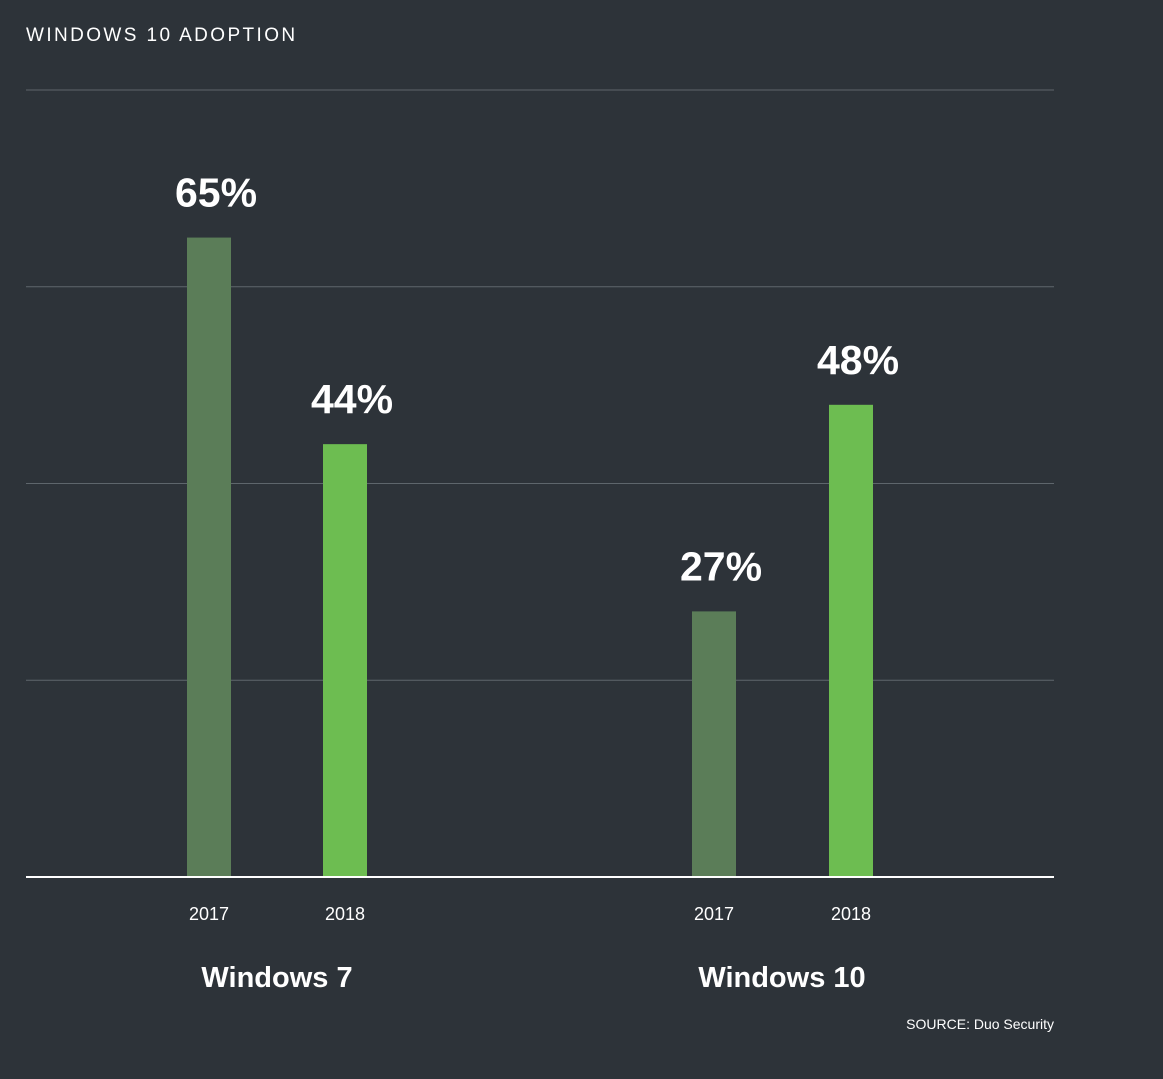 The height and width of the screenshot is (1079, 1163). What do you see at coordinates (209, 557) in the screenshot?
I see `bar-windows-7-2017` at bounding box center [209, 557].